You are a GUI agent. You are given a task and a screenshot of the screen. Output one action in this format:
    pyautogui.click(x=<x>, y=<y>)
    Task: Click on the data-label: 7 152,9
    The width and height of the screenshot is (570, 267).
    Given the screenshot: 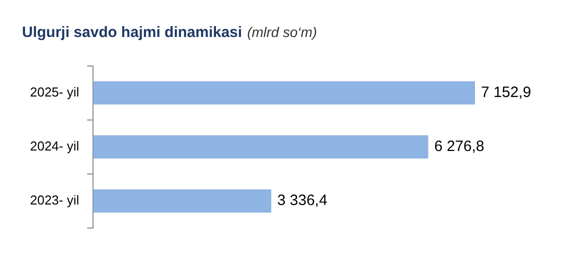 What is the action you would take?
    pyautogui.click(x=506, y=92)
    